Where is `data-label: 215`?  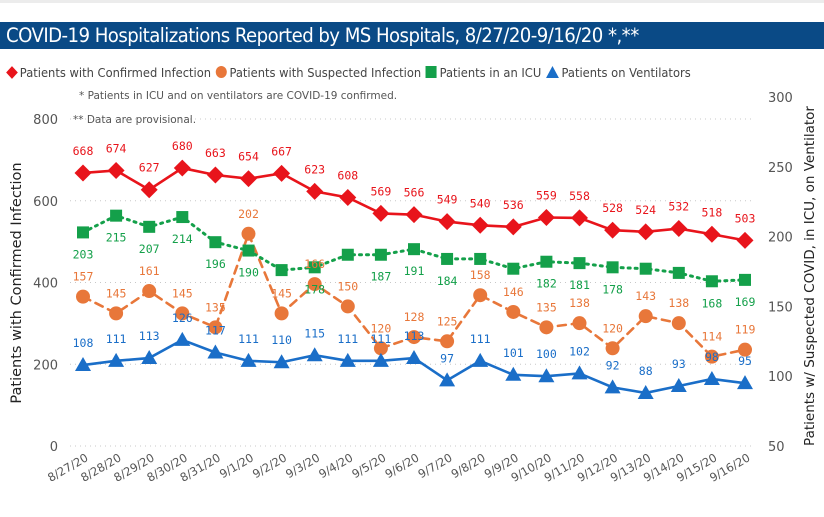
data-label: 215 is located at coordinates (116, 238).